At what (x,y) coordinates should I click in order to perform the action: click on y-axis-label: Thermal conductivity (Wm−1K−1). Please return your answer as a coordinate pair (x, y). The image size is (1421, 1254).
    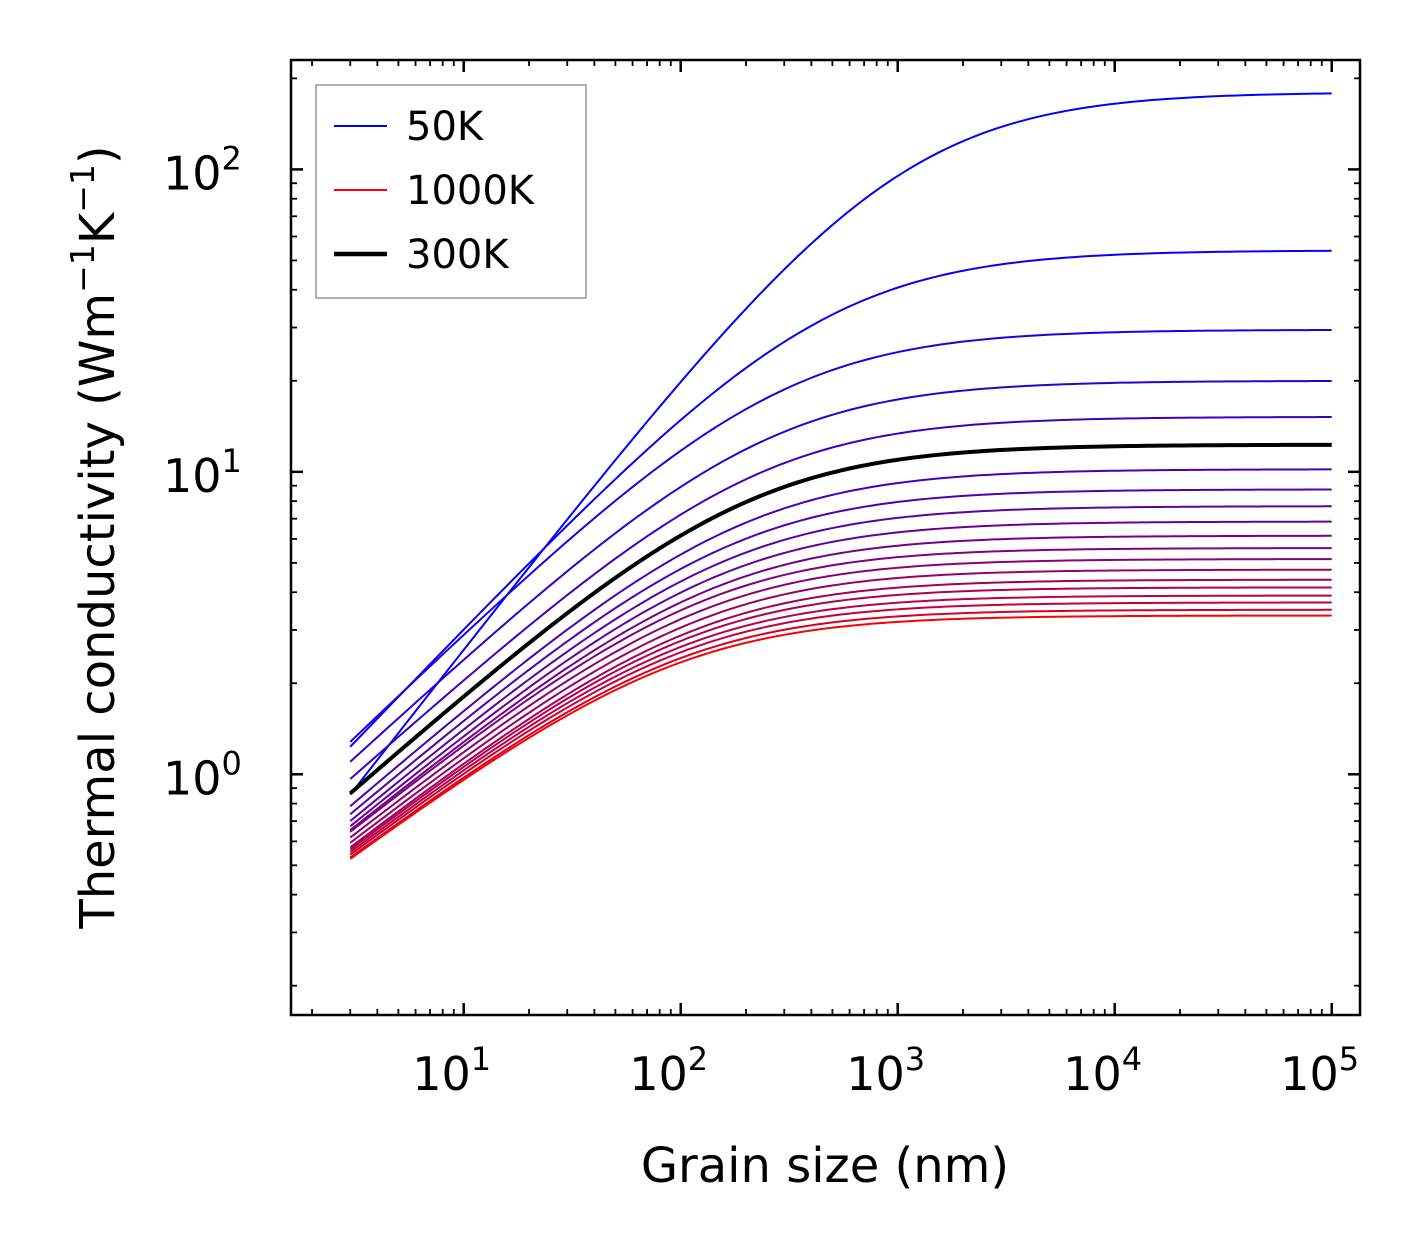
    Looking at the image, I should click on (94, 537).